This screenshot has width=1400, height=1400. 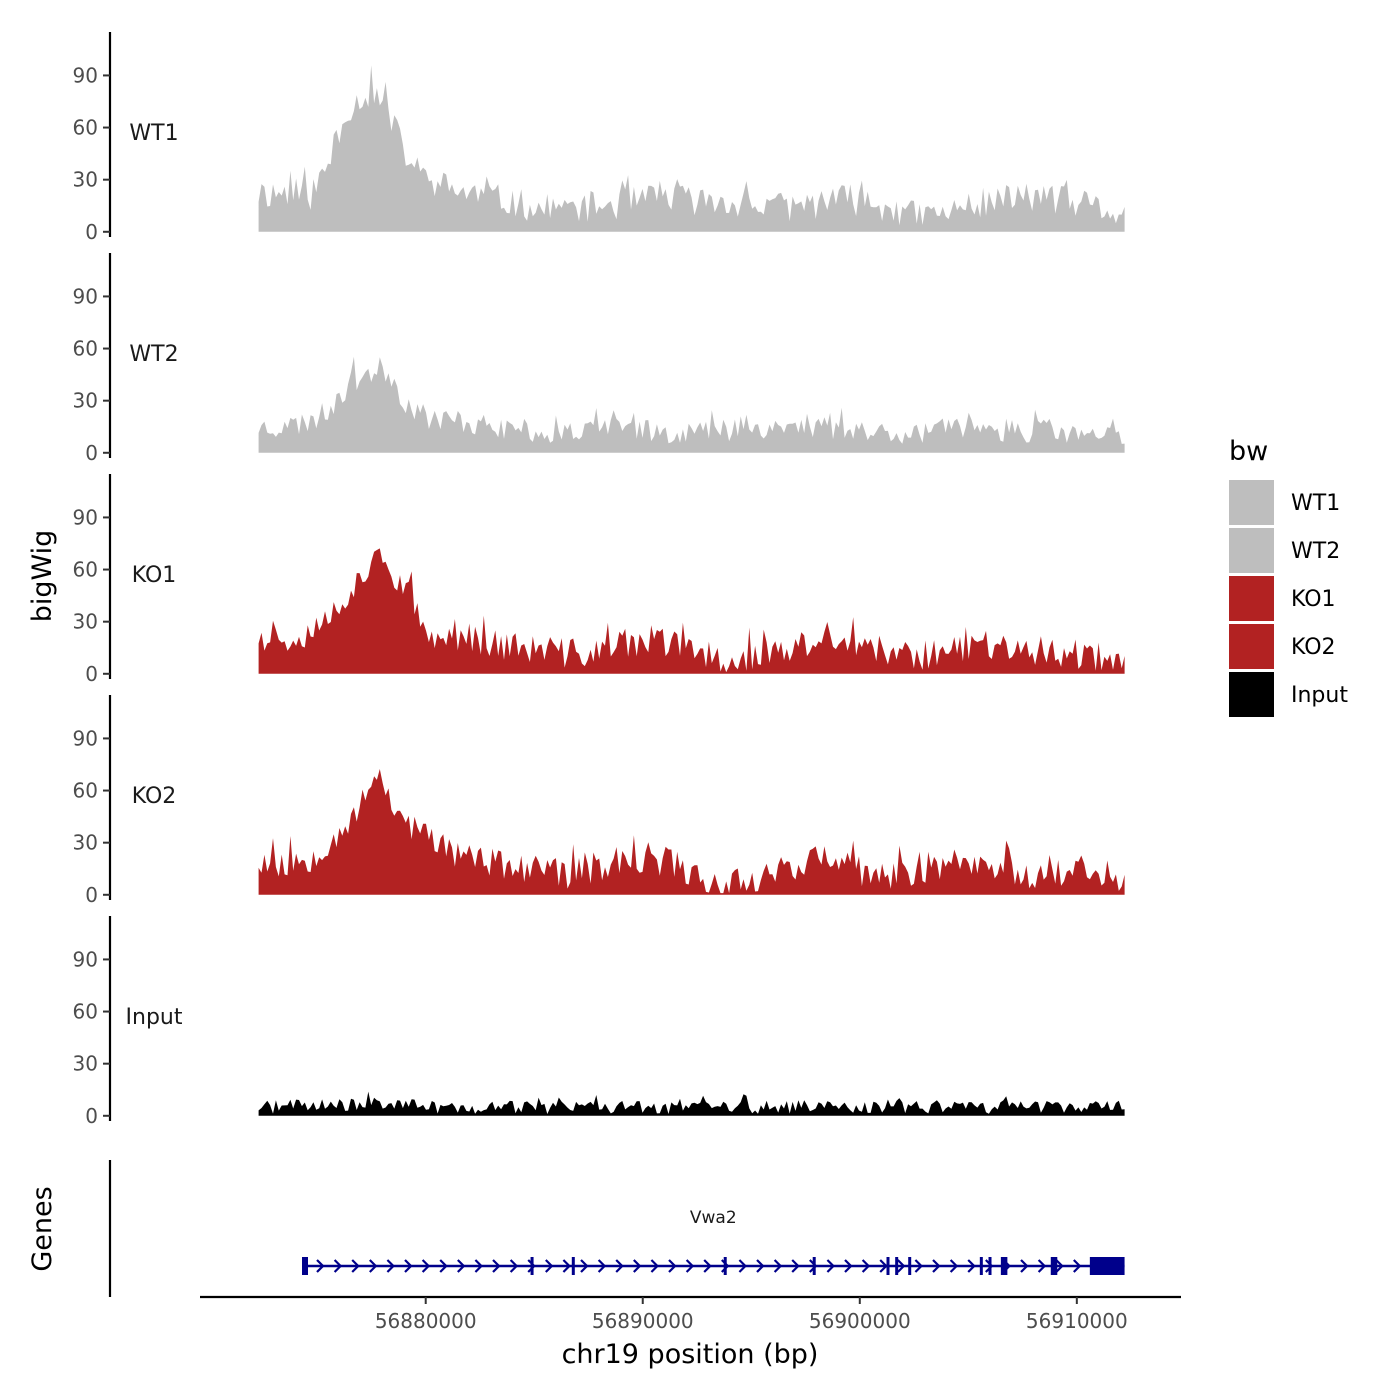 What do you see at coordinates (691, 1103) in the screenshot?
I see `area-input` at bounding box center [691, 1103].